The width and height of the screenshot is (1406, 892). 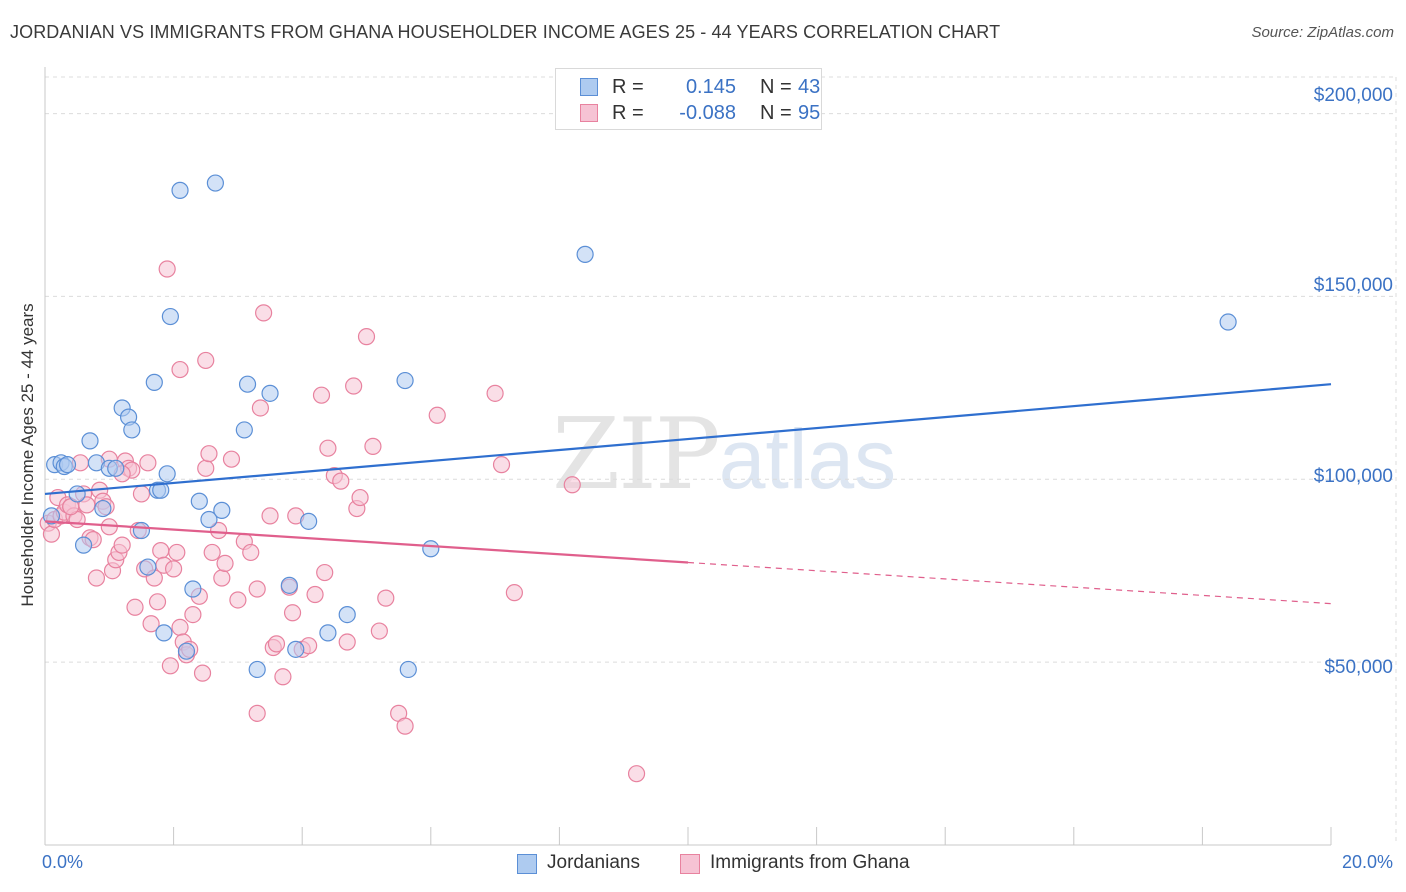 I want to click on correlation-legend: R = 0.145 N = 43 R = -0.088 N = 95, so click(x=688, y=99).